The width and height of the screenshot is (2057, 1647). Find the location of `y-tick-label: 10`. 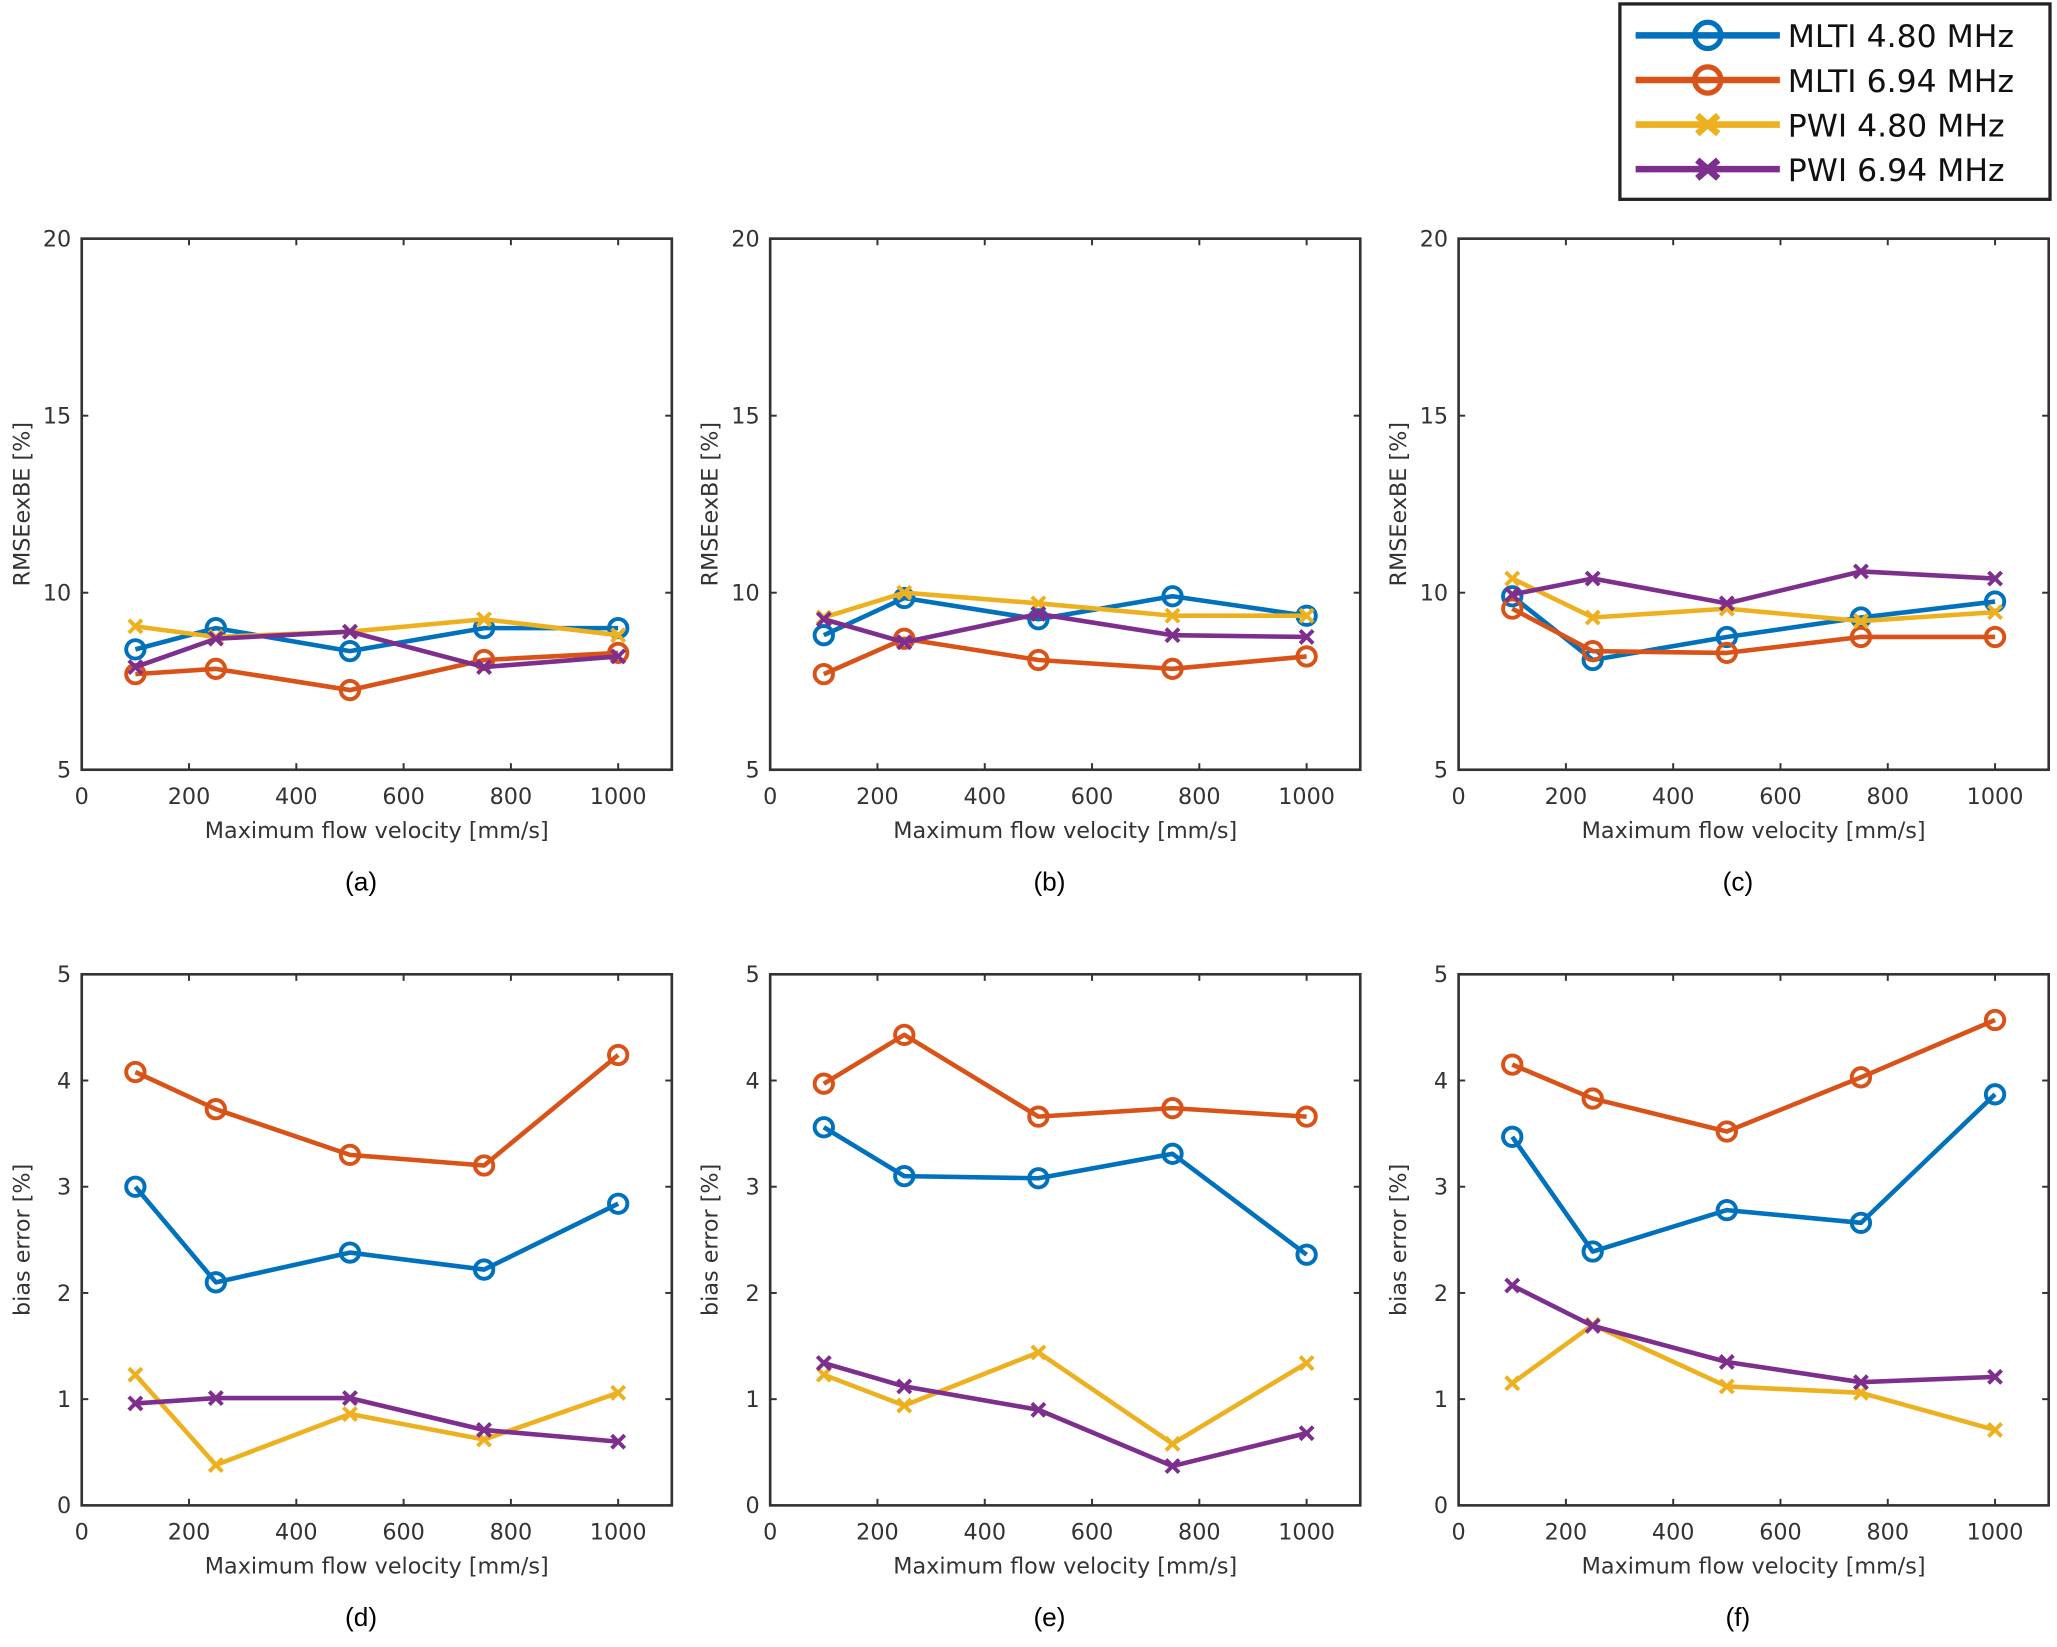

y-tick-label: 10 is located at coordinates (1434, 594).